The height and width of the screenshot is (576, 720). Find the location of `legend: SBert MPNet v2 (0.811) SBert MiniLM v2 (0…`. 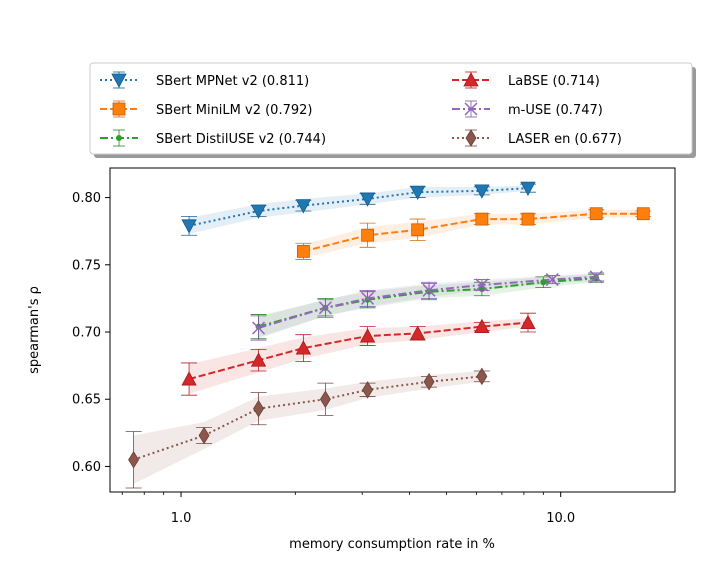

legend: SBert MPNet v2 (0.811) SBert MiniLM v2 (0… is located at coordinates (392, 110).